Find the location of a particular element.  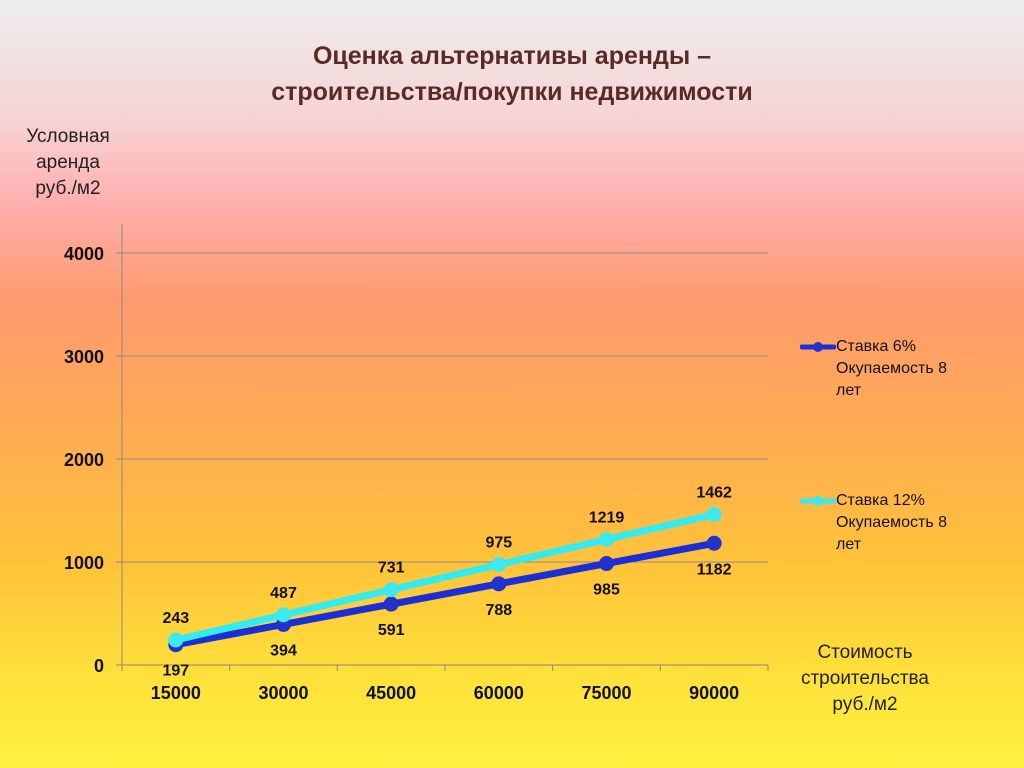

x-tick-label-75000: 75000 is located at coordinates (606, 693).